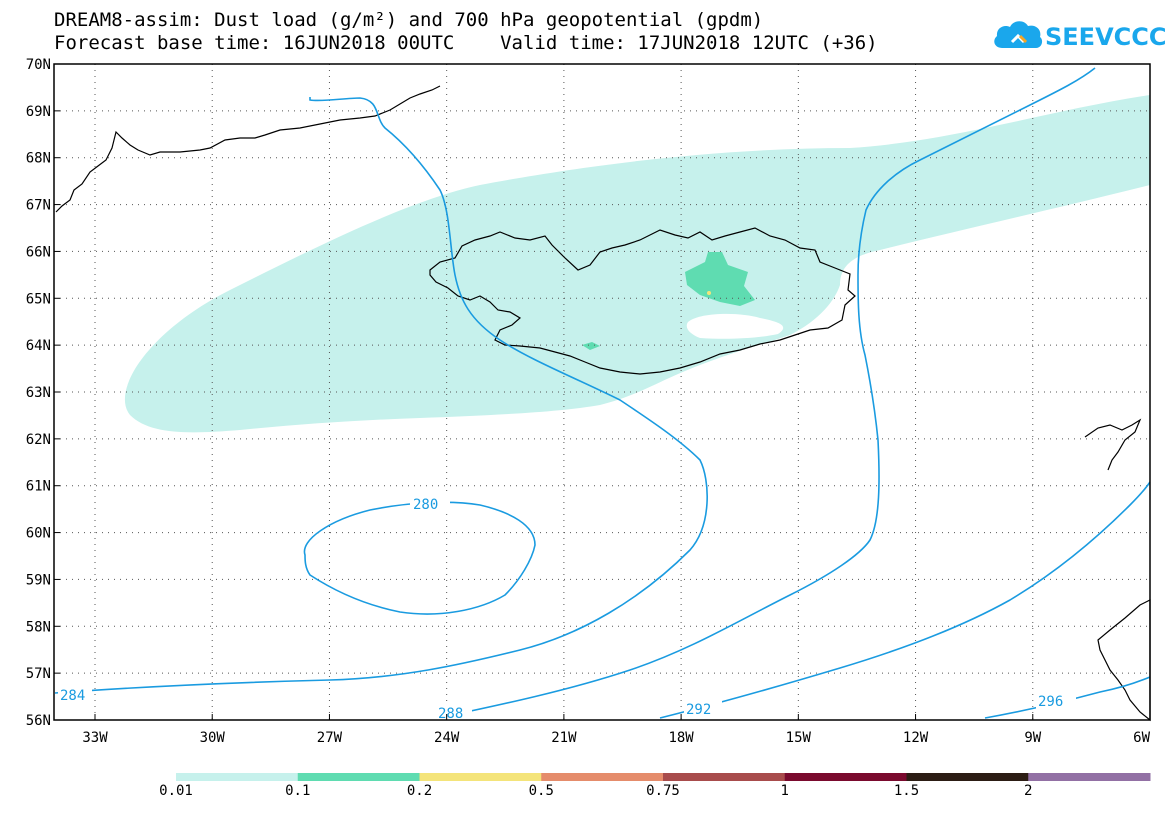 The height and width of the screenshot is (815, 1175). Describe the element at coordinates (447, 738) in the screenshot. I see `lon-label: 24W` at that location.